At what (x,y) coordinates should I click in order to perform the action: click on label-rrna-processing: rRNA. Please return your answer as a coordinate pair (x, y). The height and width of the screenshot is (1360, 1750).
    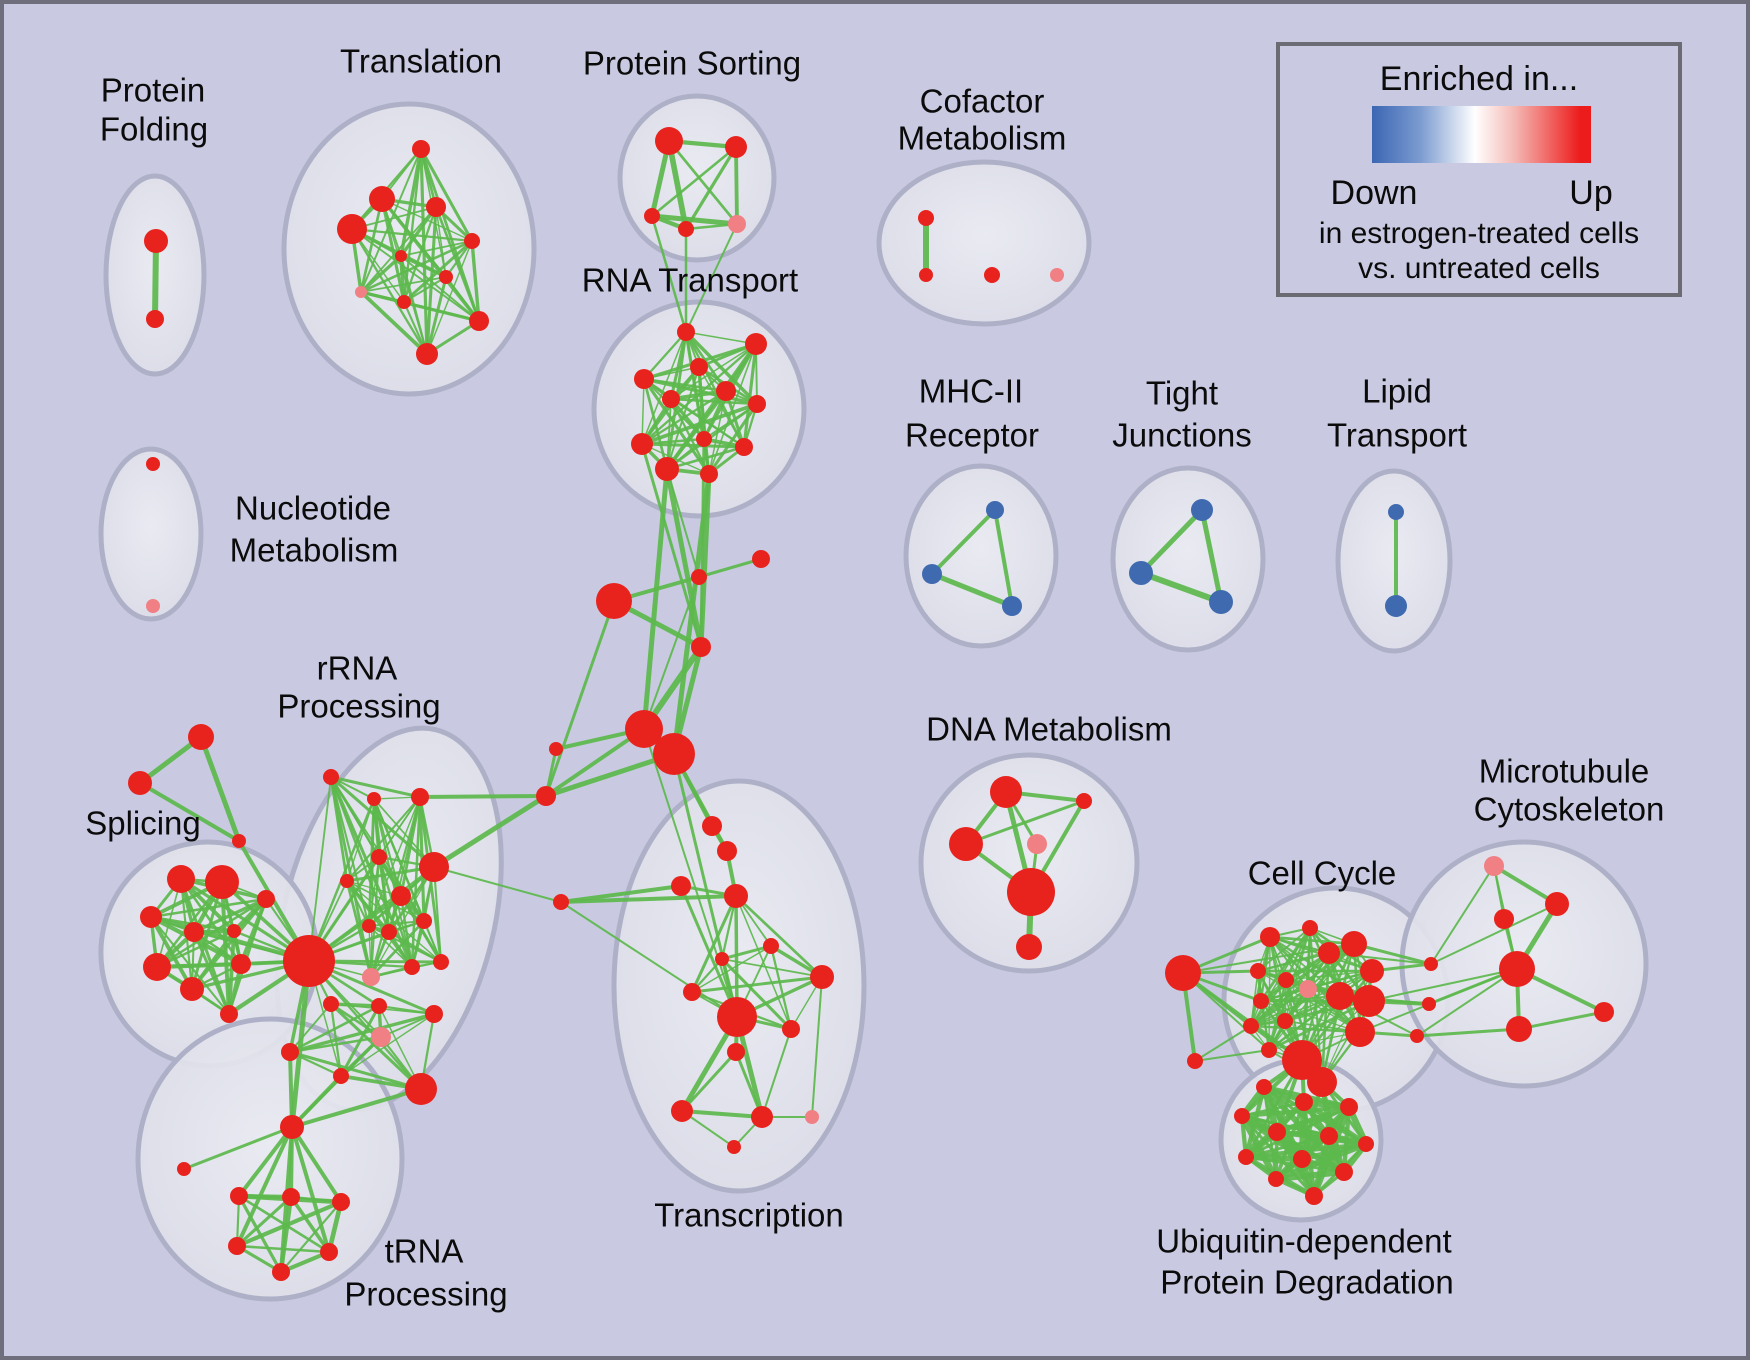
    Looking at the image, I should click on (357, 668).